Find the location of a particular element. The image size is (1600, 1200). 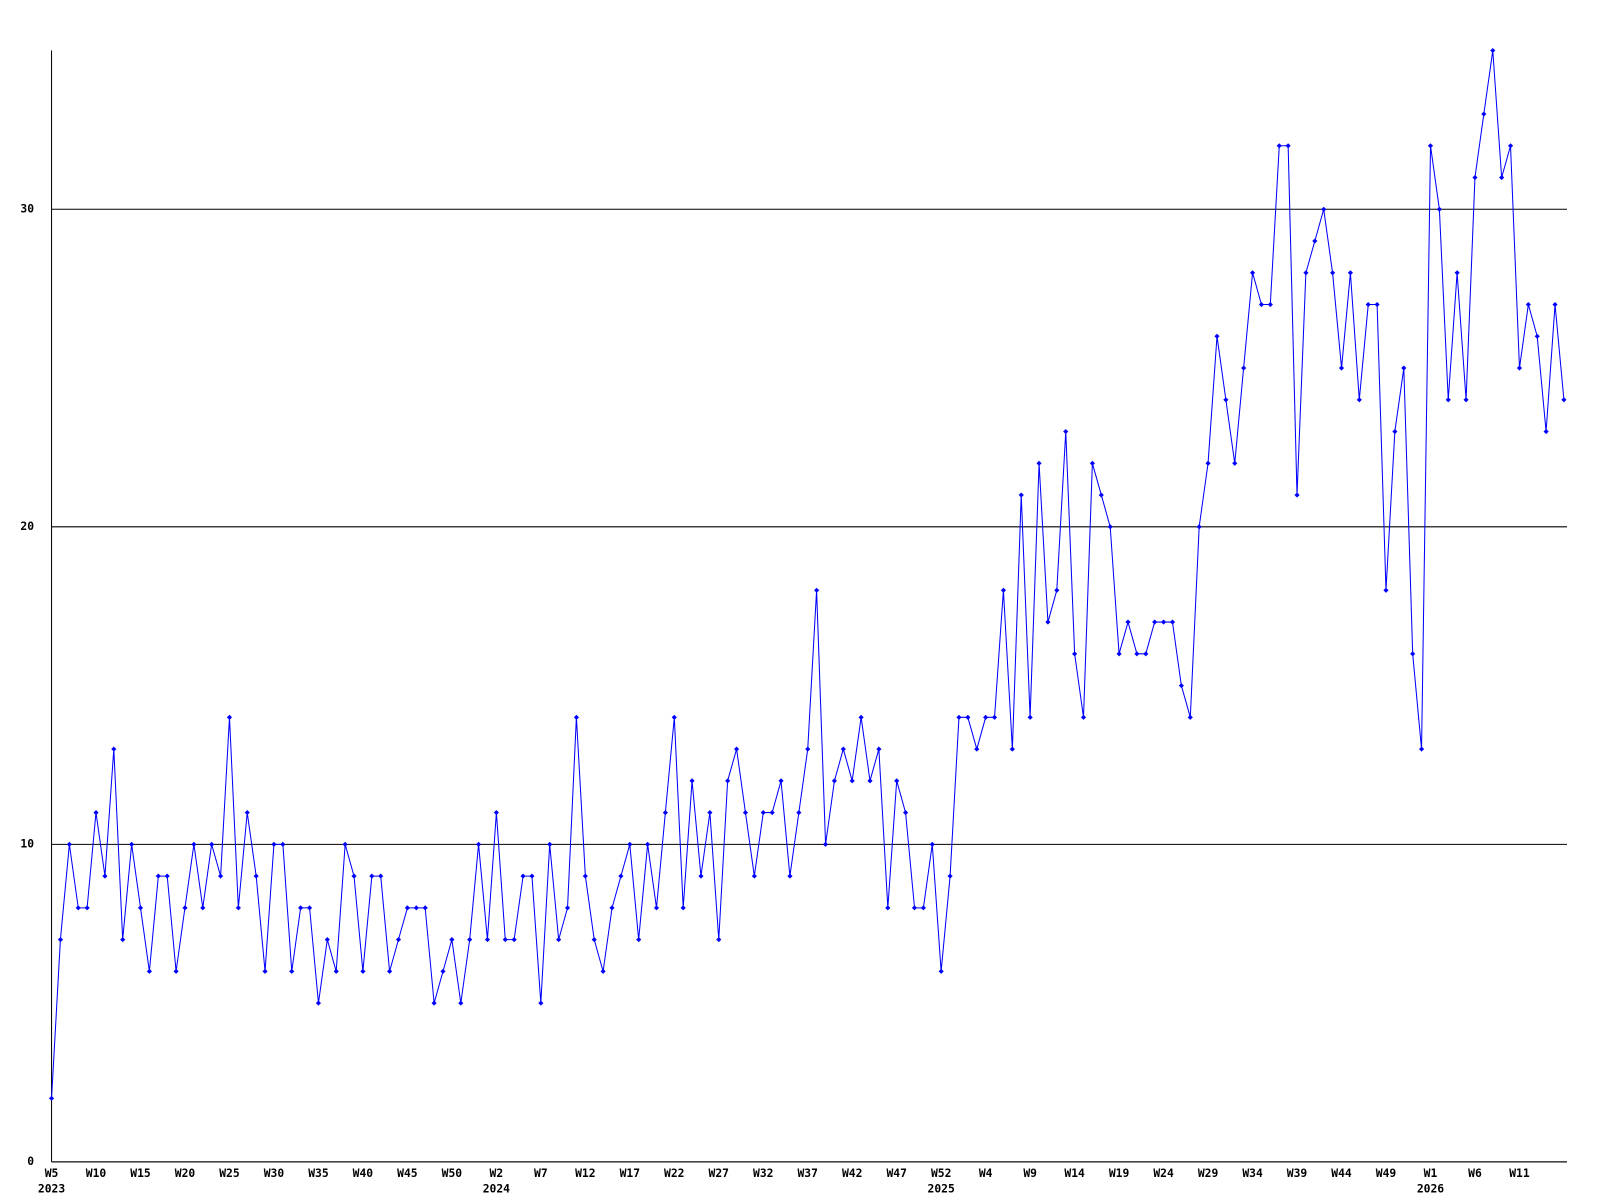

x-tick-label: W52 is located at coordinates (941, 1173).